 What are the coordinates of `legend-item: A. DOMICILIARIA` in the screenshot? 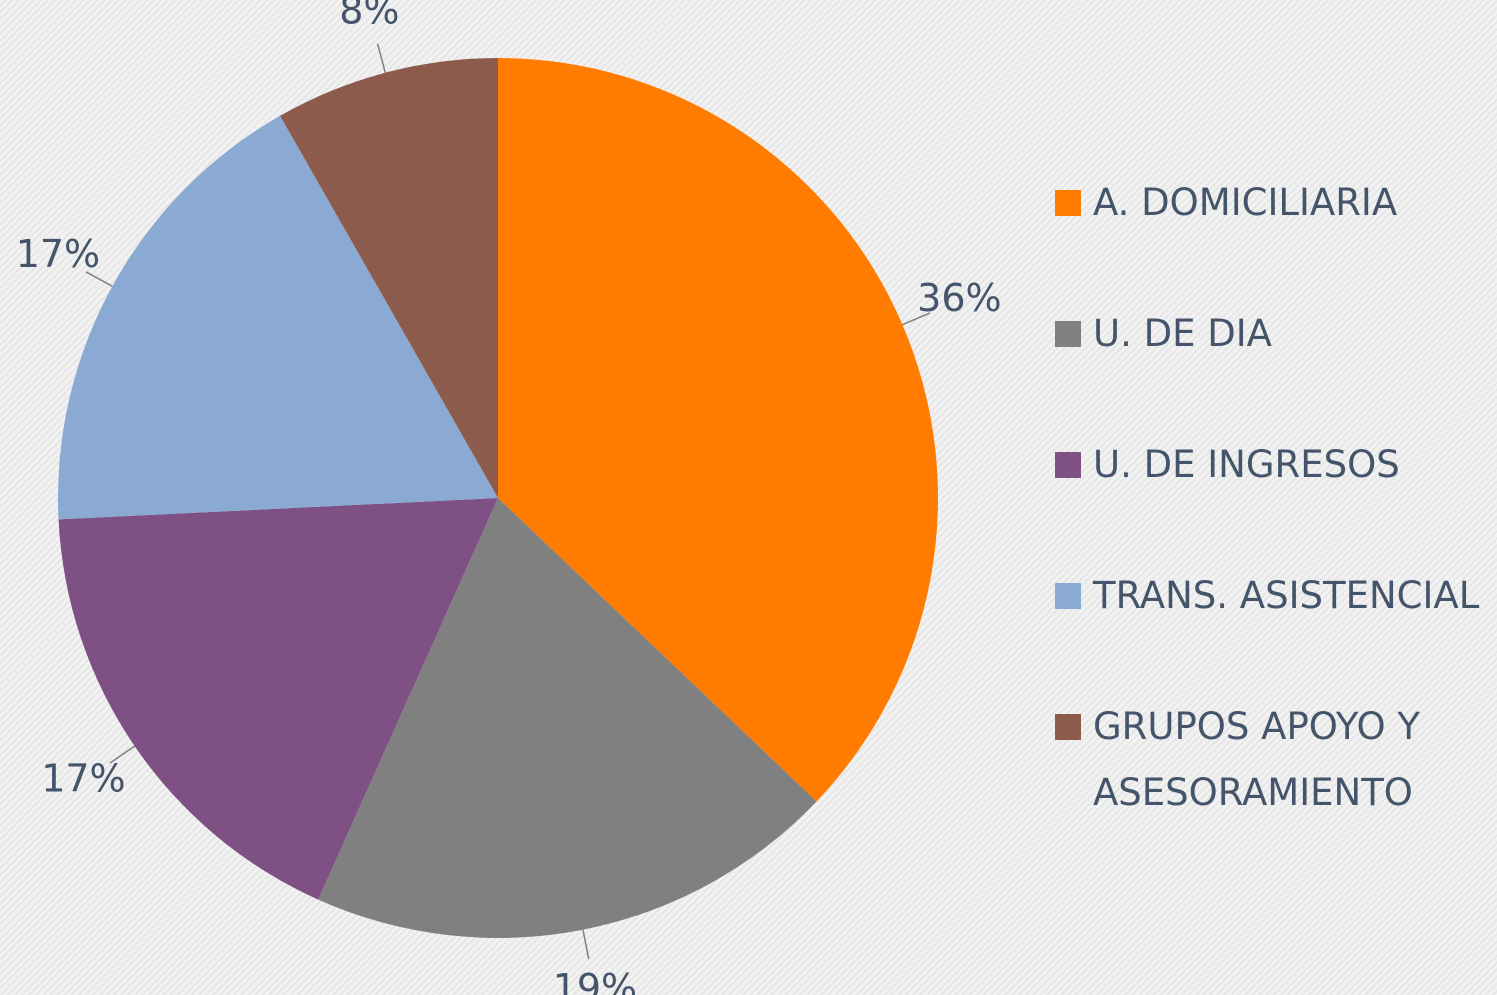 It's located at (1275, 203).